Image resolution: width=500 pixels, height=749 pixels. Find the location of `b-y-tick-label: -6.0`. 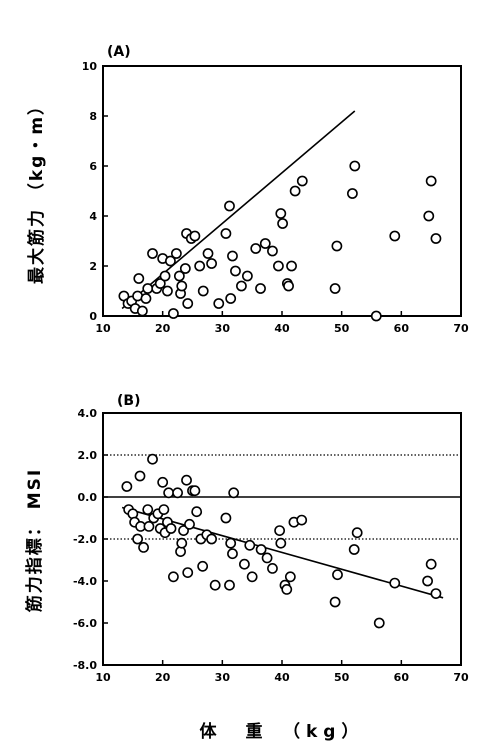

b-y-tick-label: -6.0 is located at coordinates (85, 623).